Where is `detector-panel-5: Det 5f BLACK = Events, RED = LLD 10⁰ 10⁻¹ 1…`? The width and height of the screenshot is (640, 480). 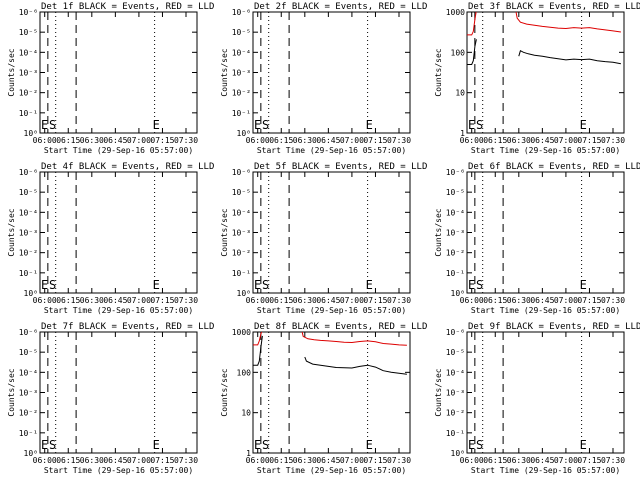 detector-panel-5: Det 5f BLACK = Events, RED = LLD 10⁰ 10⁻¹ 1… is located at coordinates (323, 238).